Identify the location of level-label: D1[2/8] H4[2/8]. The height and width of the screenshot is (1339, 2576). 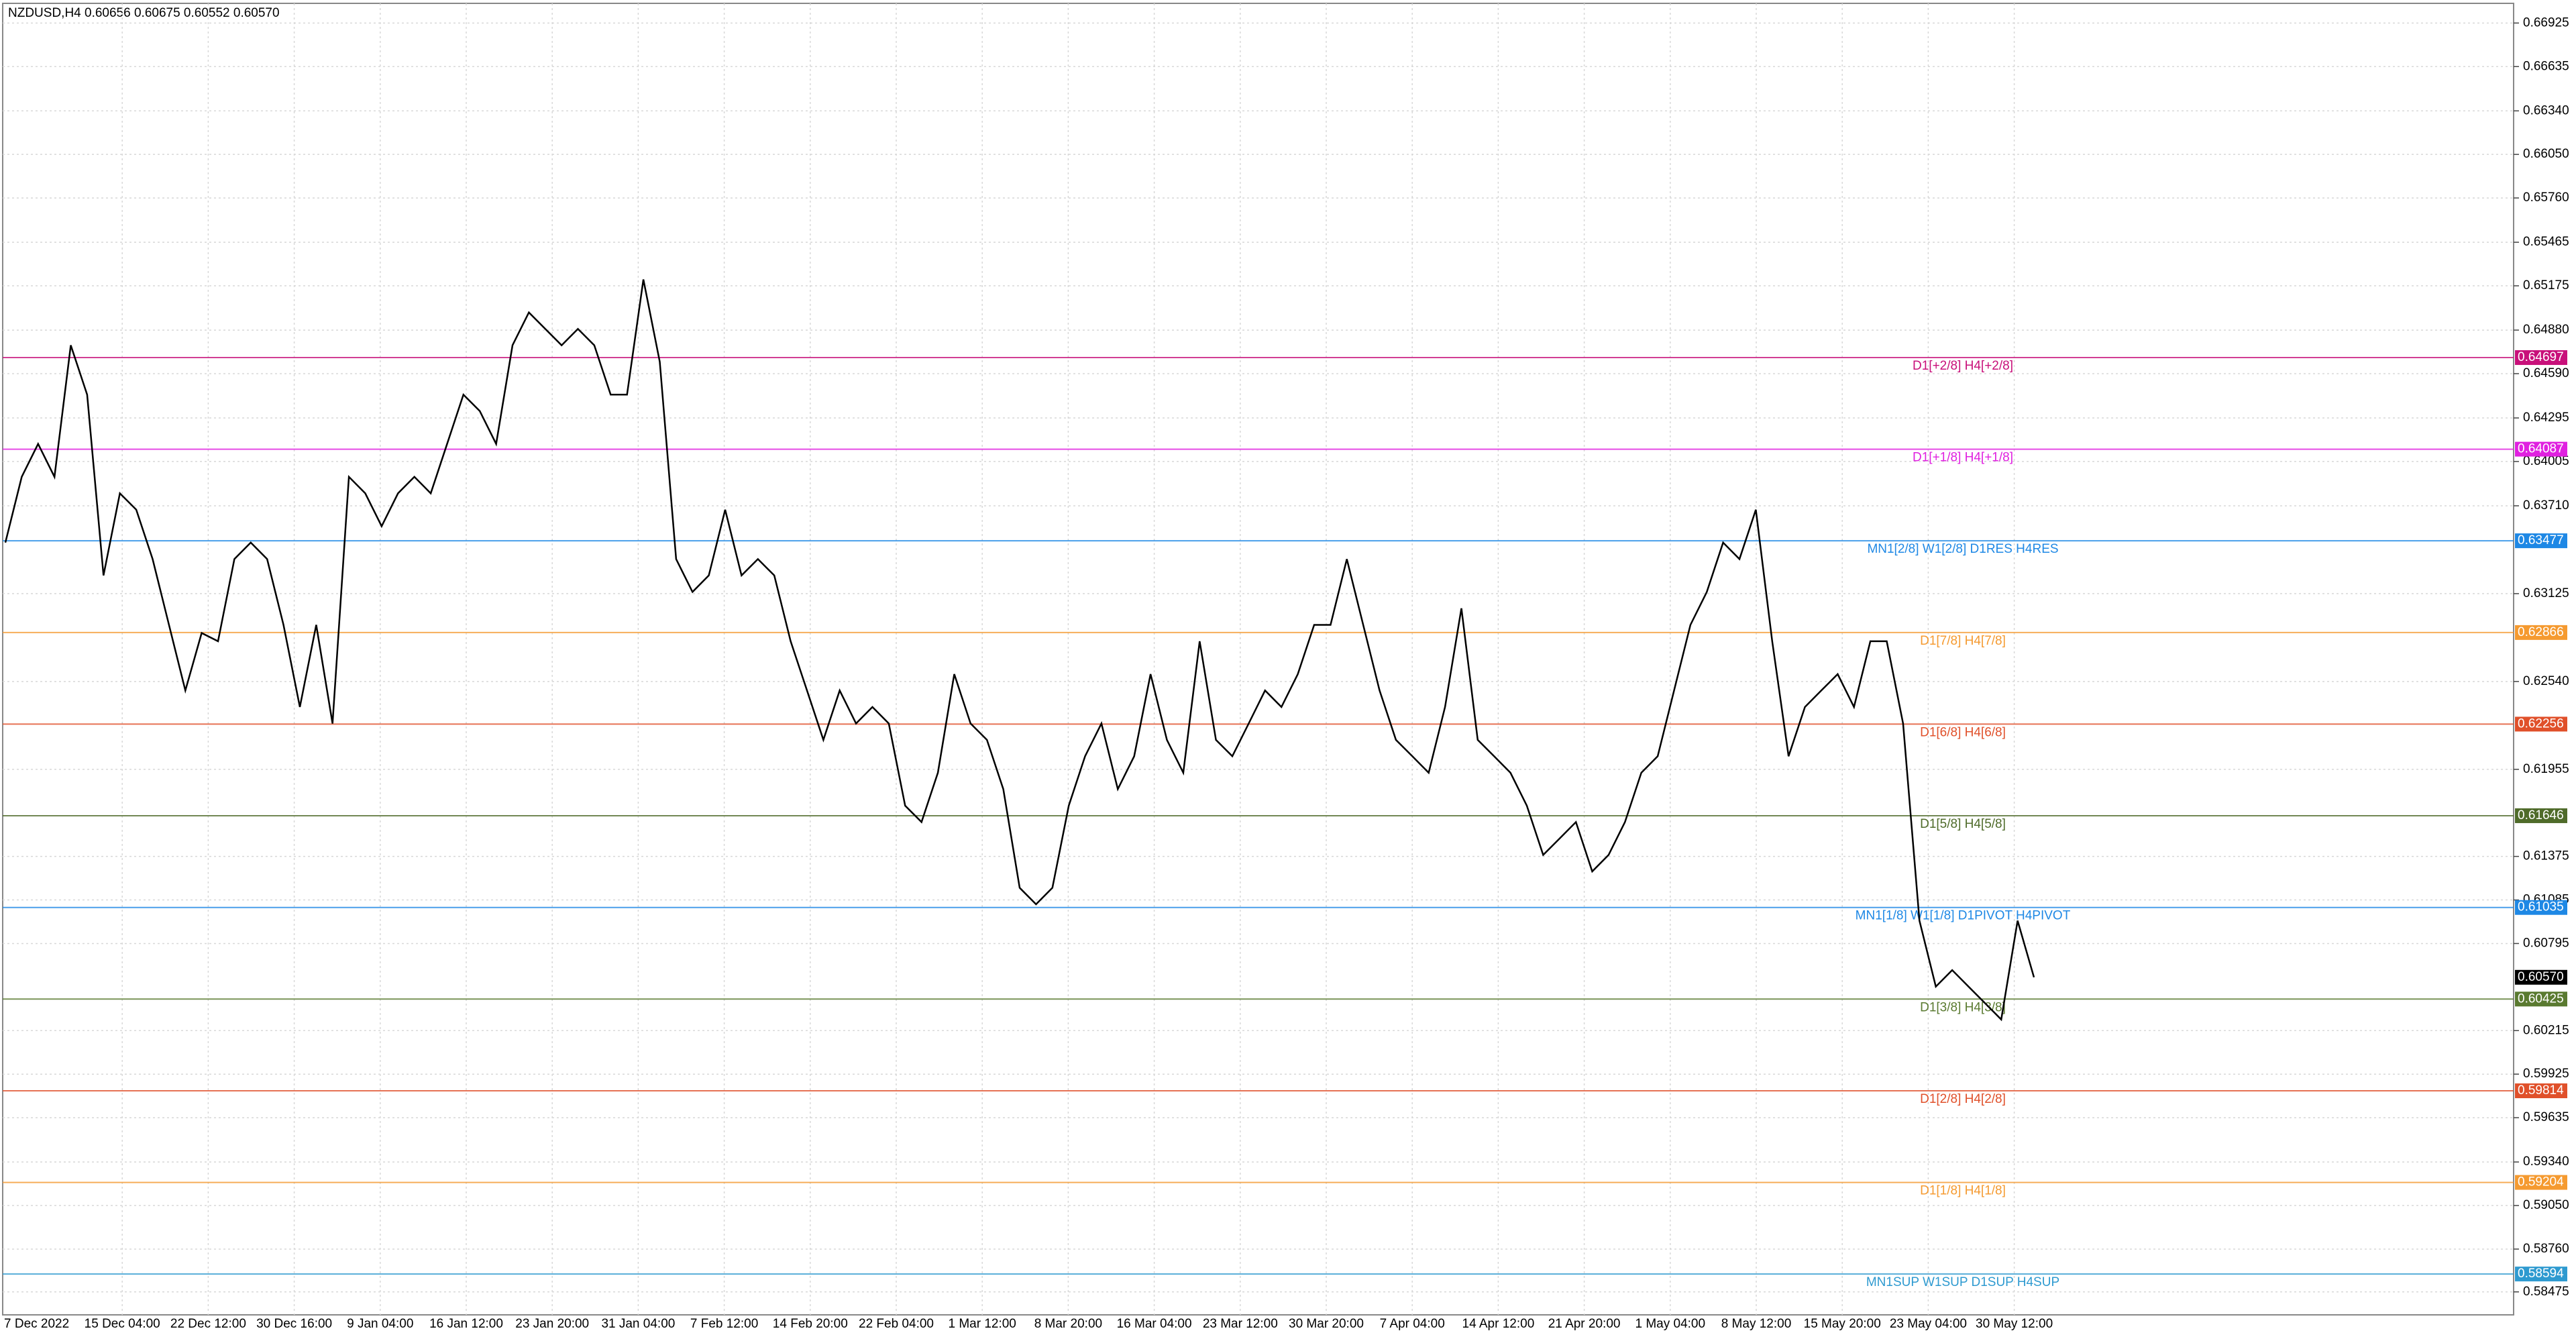
(1963, 1099).